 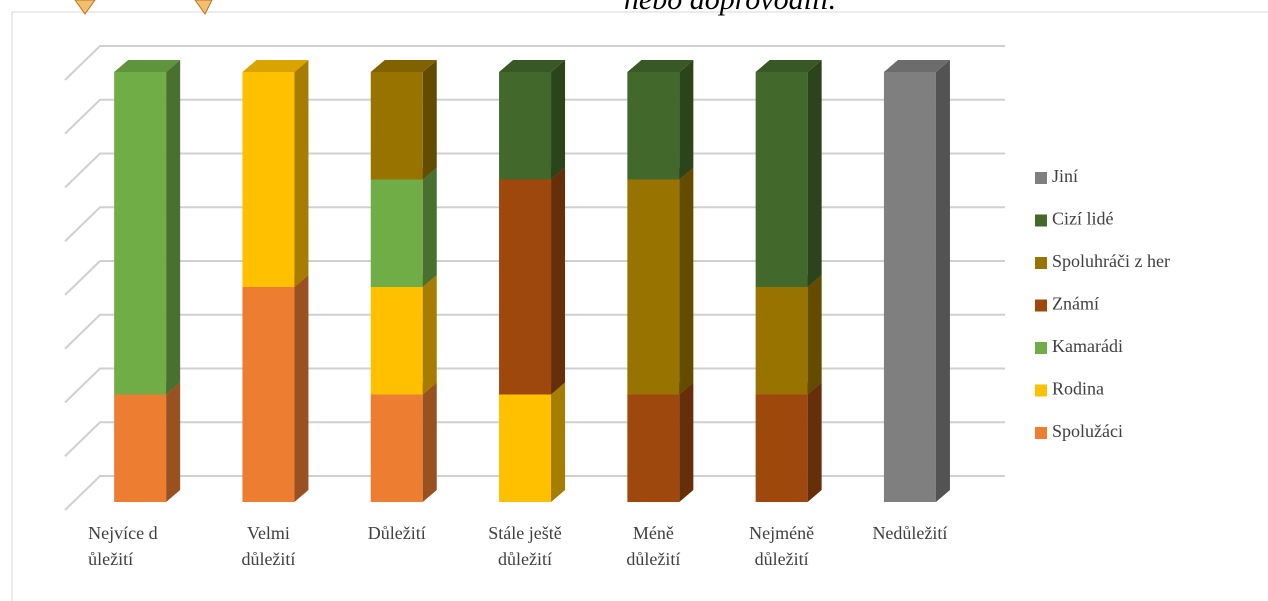 What do you see at coordinates (1087, 346) in the screenshot?
I see `legend-label: Kamarádi` at bounding box center [1087, 346].